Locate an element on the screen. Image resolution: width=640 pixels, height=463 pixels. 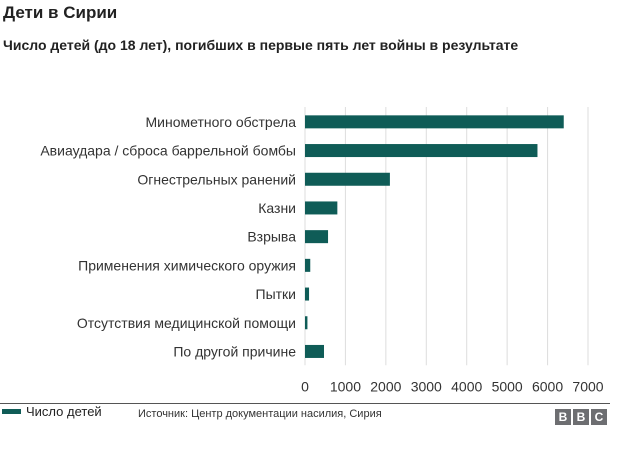
x-tick-label: 3000 is located at coordinates (426, 386).